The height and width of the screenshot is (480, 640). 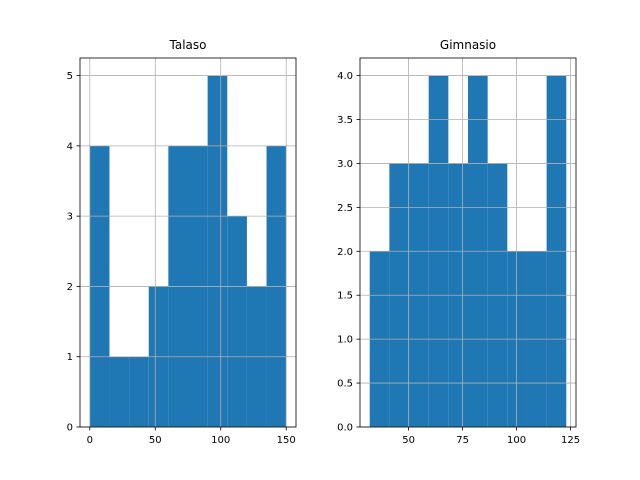 What do you see at coordinates (90, 440) in the screenshot?
I see `x-tick-label: 0` at bounding box center [90, 440].